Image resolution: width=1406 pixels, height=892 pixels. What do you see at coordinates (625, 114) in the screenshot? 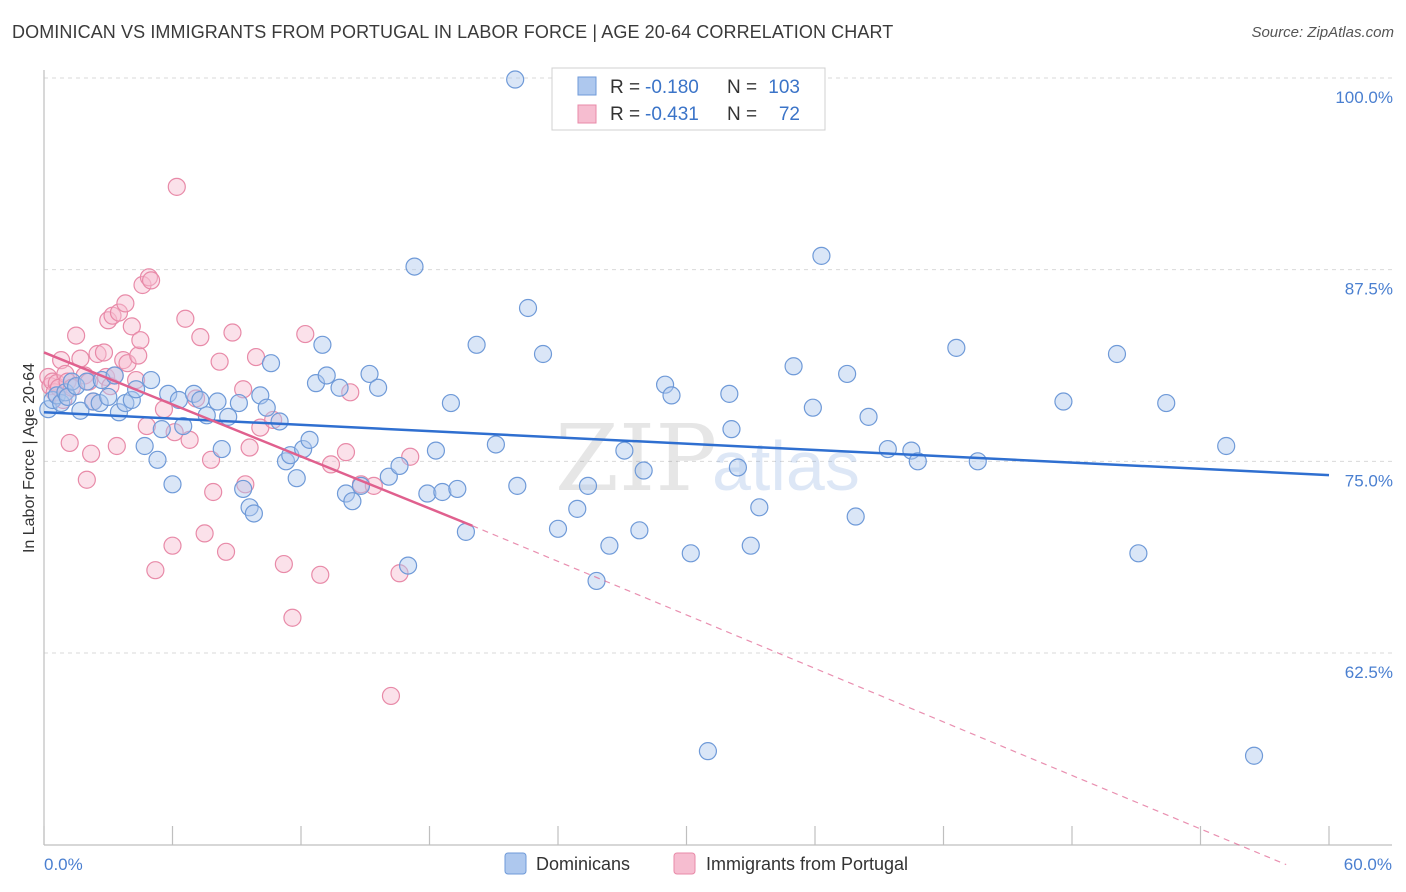
I see `legend-r-label-2: R =` at bounding box center [625, 114].